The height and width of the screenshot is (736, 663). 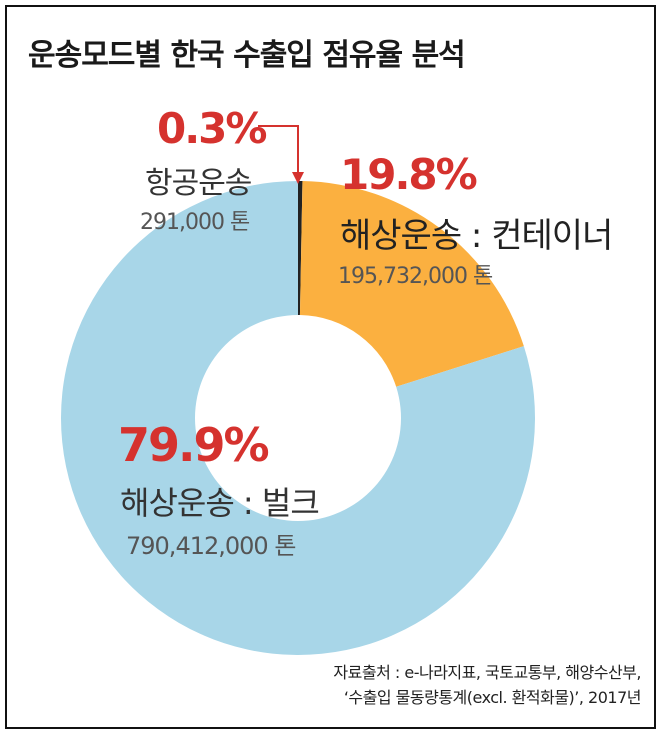 What do you see at coordinates (415, 276) in the screenshot?
I see `container-value-label: 195,732,000 톤` at bounding box center [415, 276].